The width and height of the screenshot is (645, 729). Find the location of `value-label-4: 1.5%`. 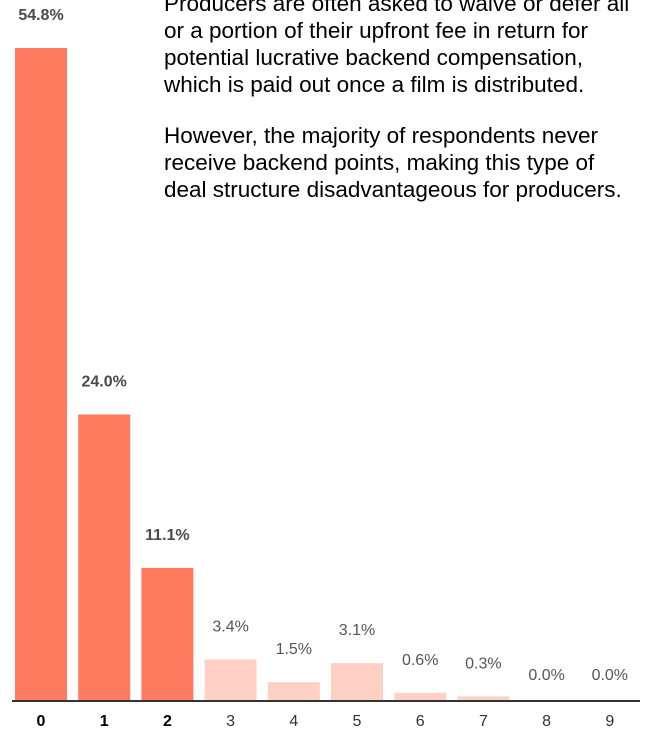

value-label-4: 1.5% is located at coordinates (294, 649).